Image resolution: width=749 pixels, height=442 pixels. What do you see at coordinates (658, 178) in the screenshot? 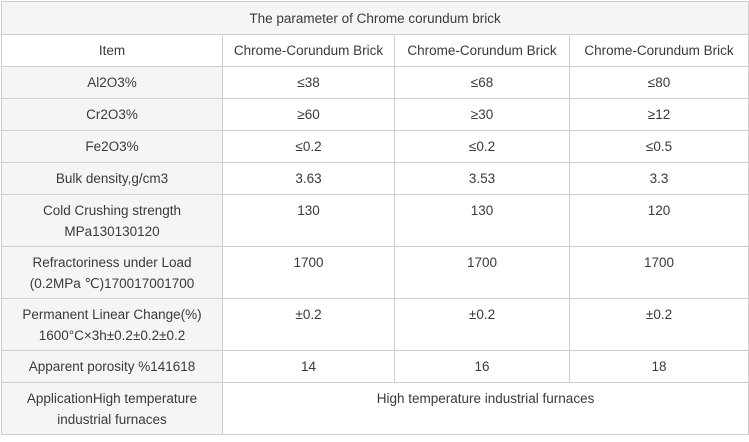
I see `row-value: 3.3` at bounding box center [658, 178].